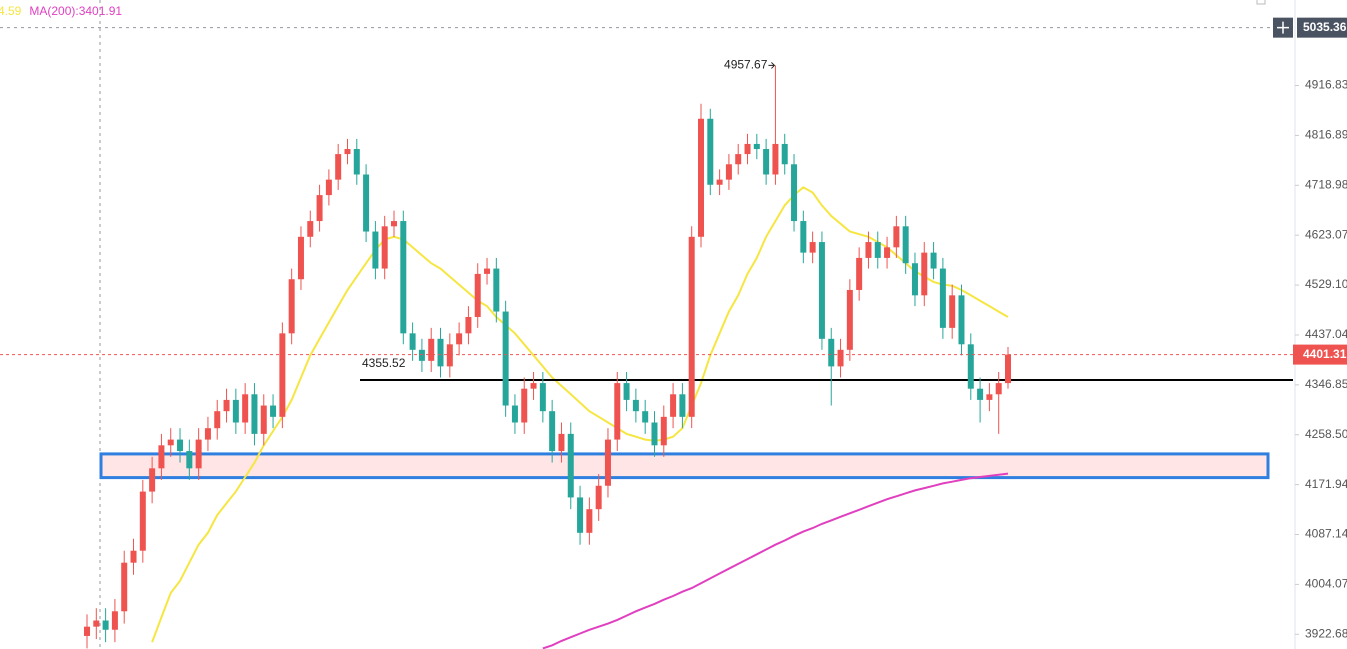 The image size is (1347, 649). Describe the element at coordinates (75, 11) in the screenshot. I see `legend-entry: MA(200):3401.91` at that location.